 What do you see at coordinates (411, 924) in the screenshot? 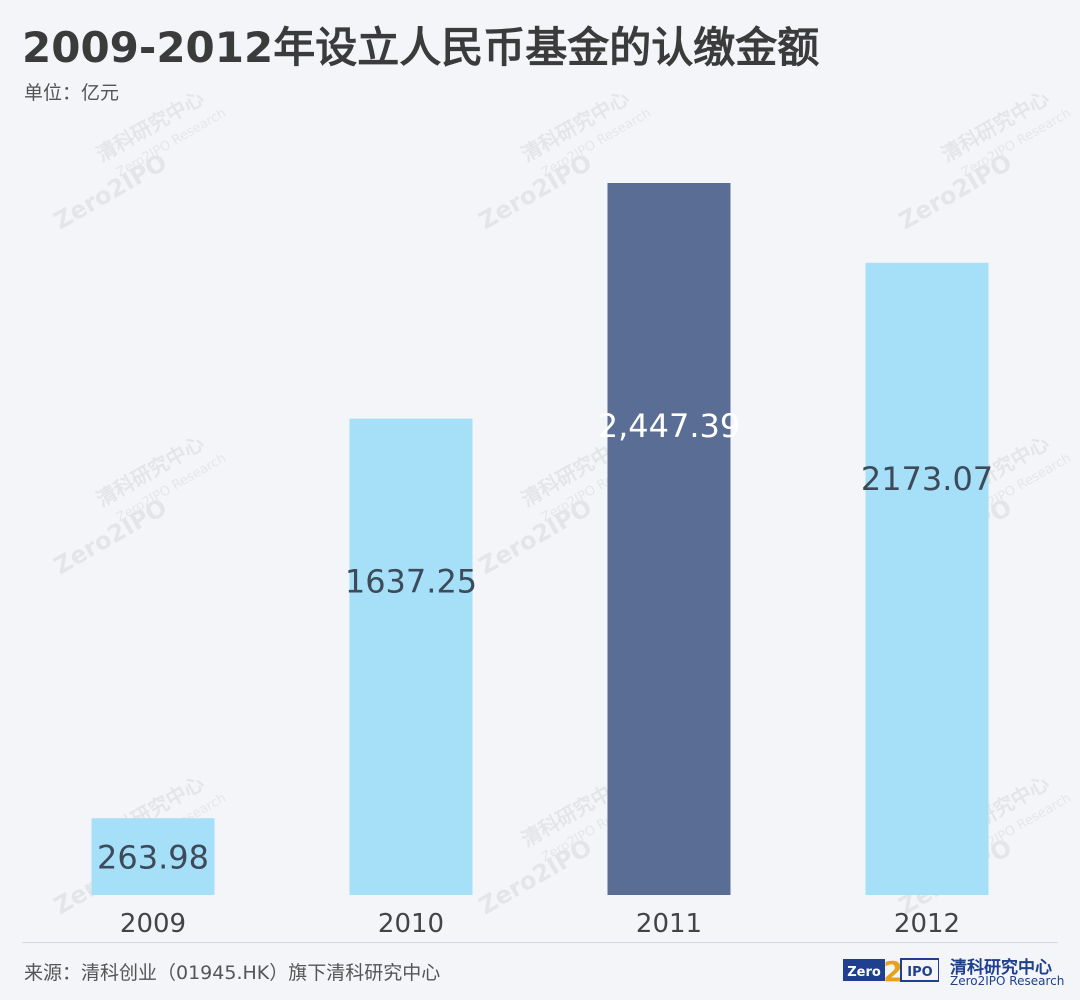
I see `x-tick-label-2010: 2010` at bounding box center [411, 924].